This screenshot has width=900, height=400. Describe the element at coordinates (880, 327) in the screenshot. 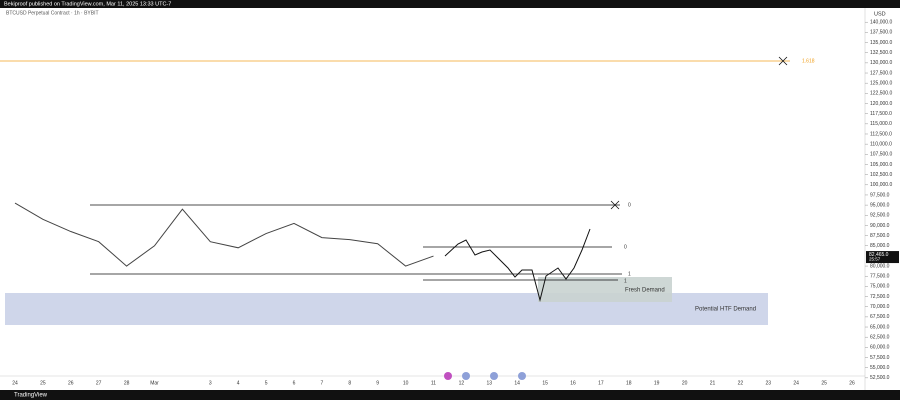

I see `y-tick-label: 65,000.0` at that location.